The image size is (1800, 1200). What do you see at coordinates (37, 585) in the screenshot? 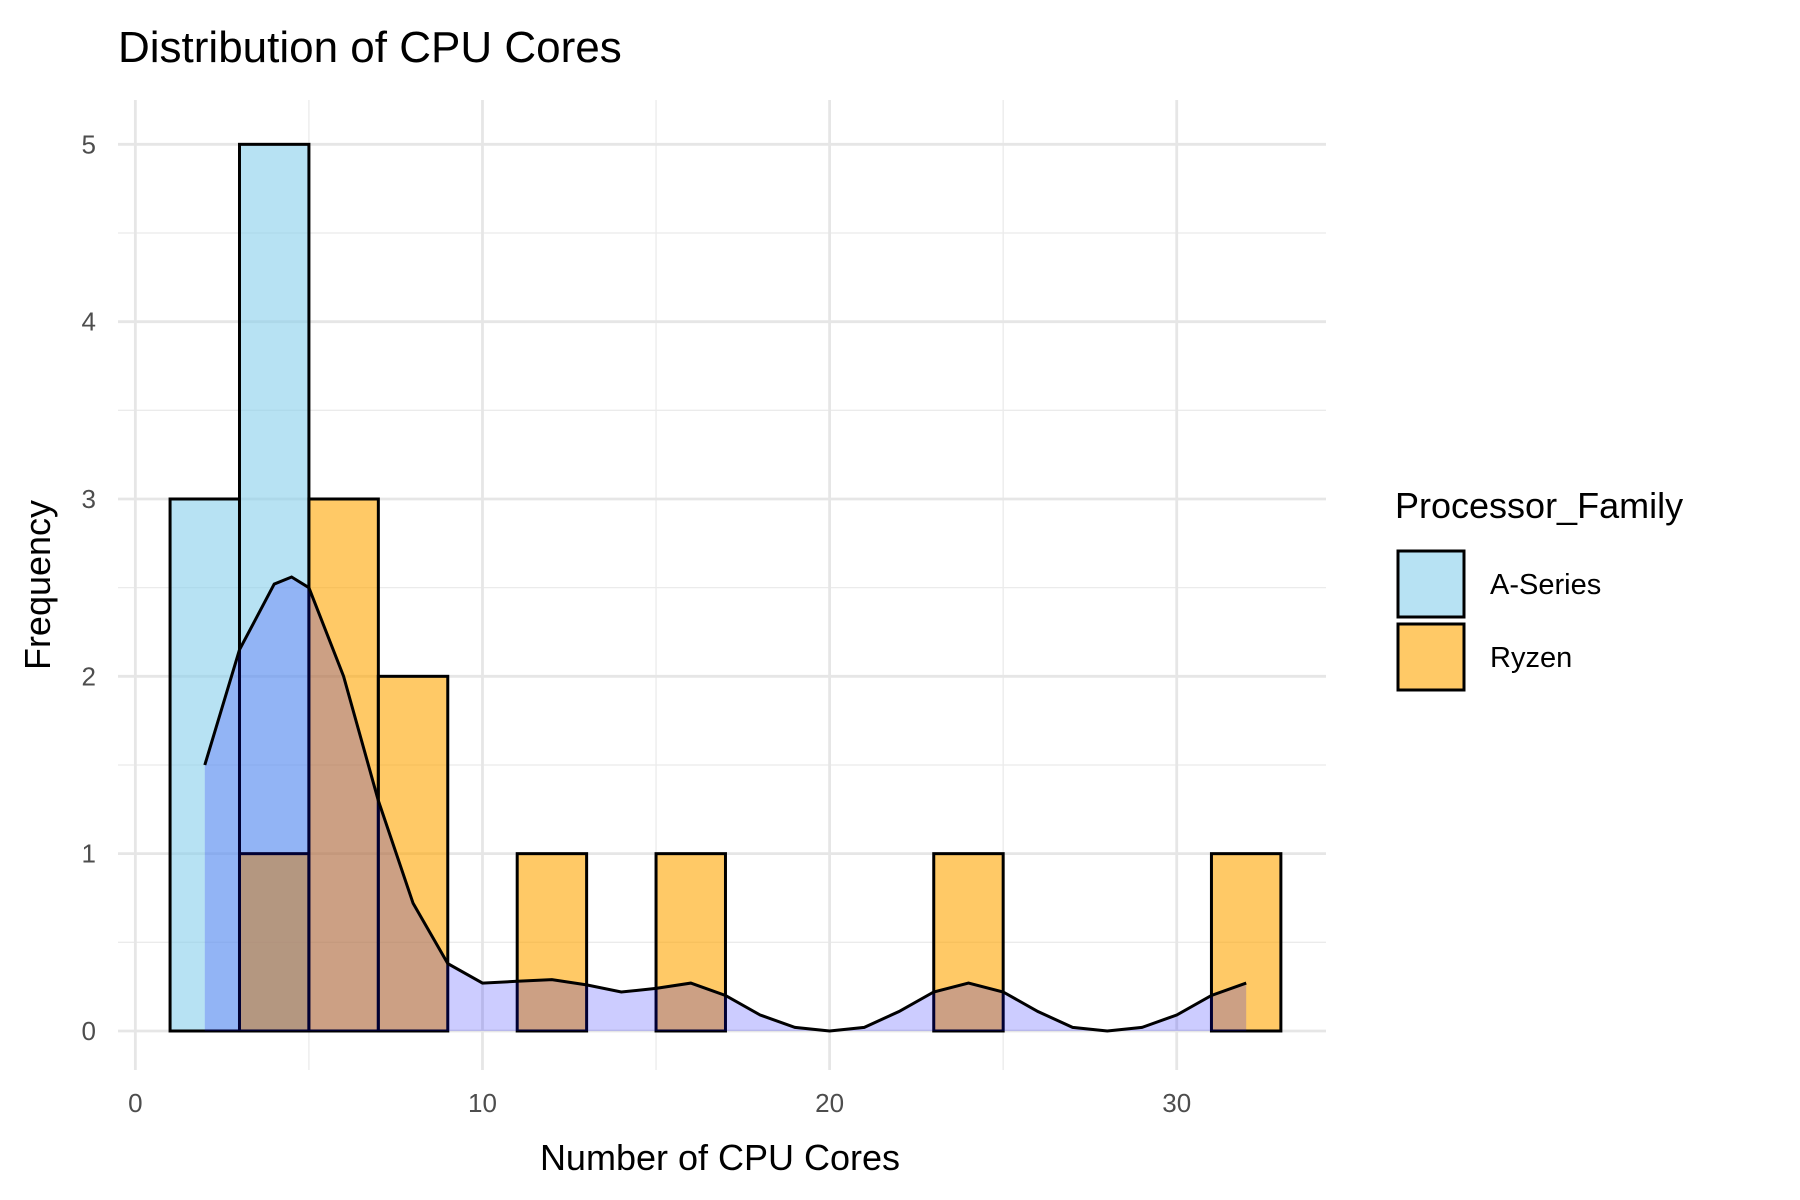
I see `y-axis-title: Frequency` at bounding box center [37, 585].